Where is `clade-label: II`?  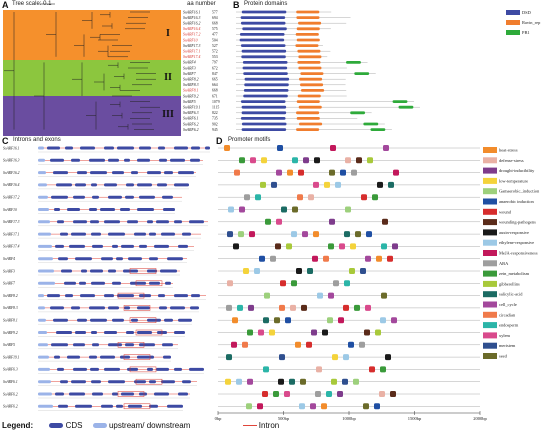 clade-label: II is located at coordinates (168, 77).